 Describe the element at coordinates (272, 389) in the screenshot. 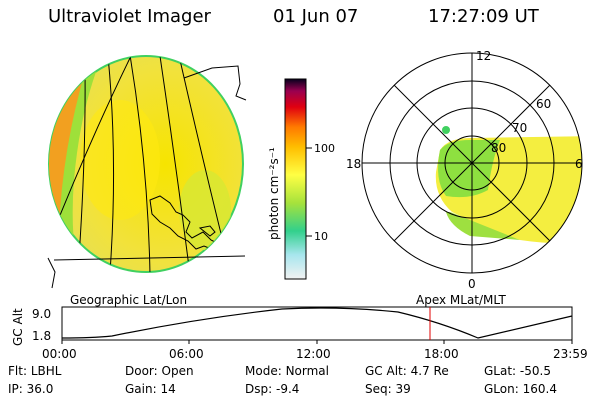

I see `info-dsp: Dsp: -9.4` at that location.